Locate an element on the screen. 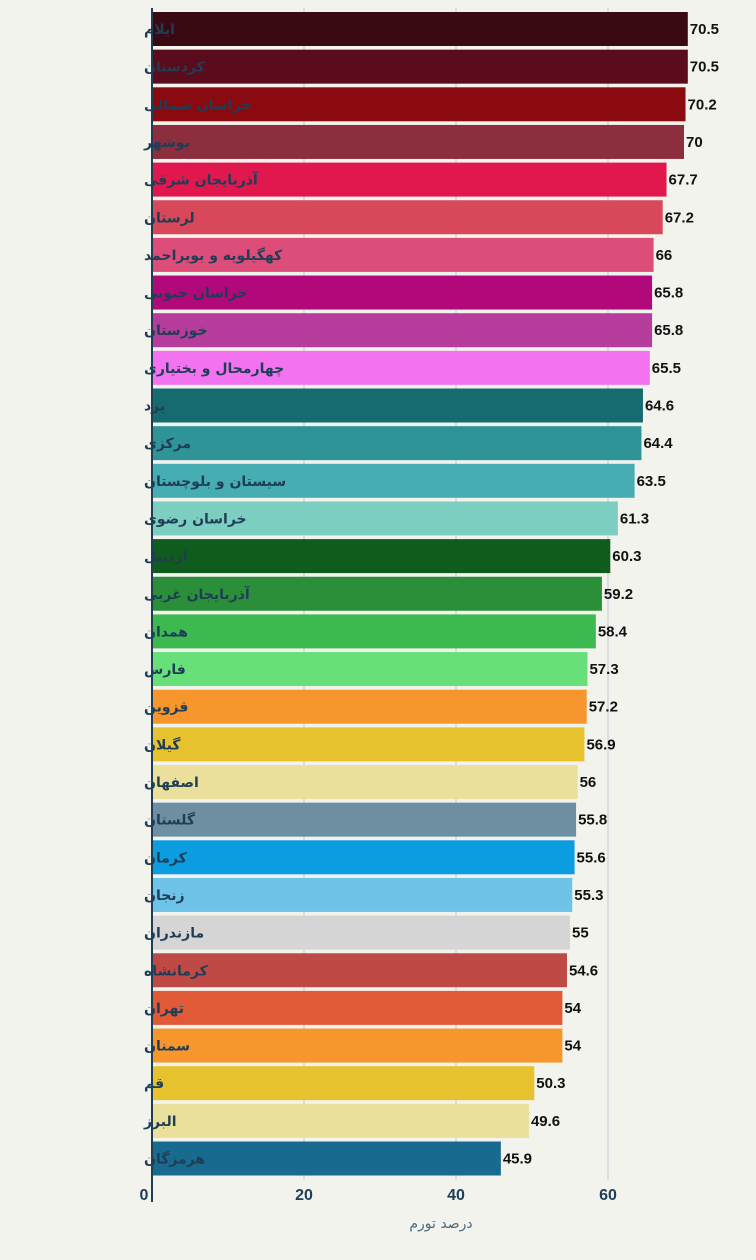  value-label: 57.2 is located at coordinates (603, 707).